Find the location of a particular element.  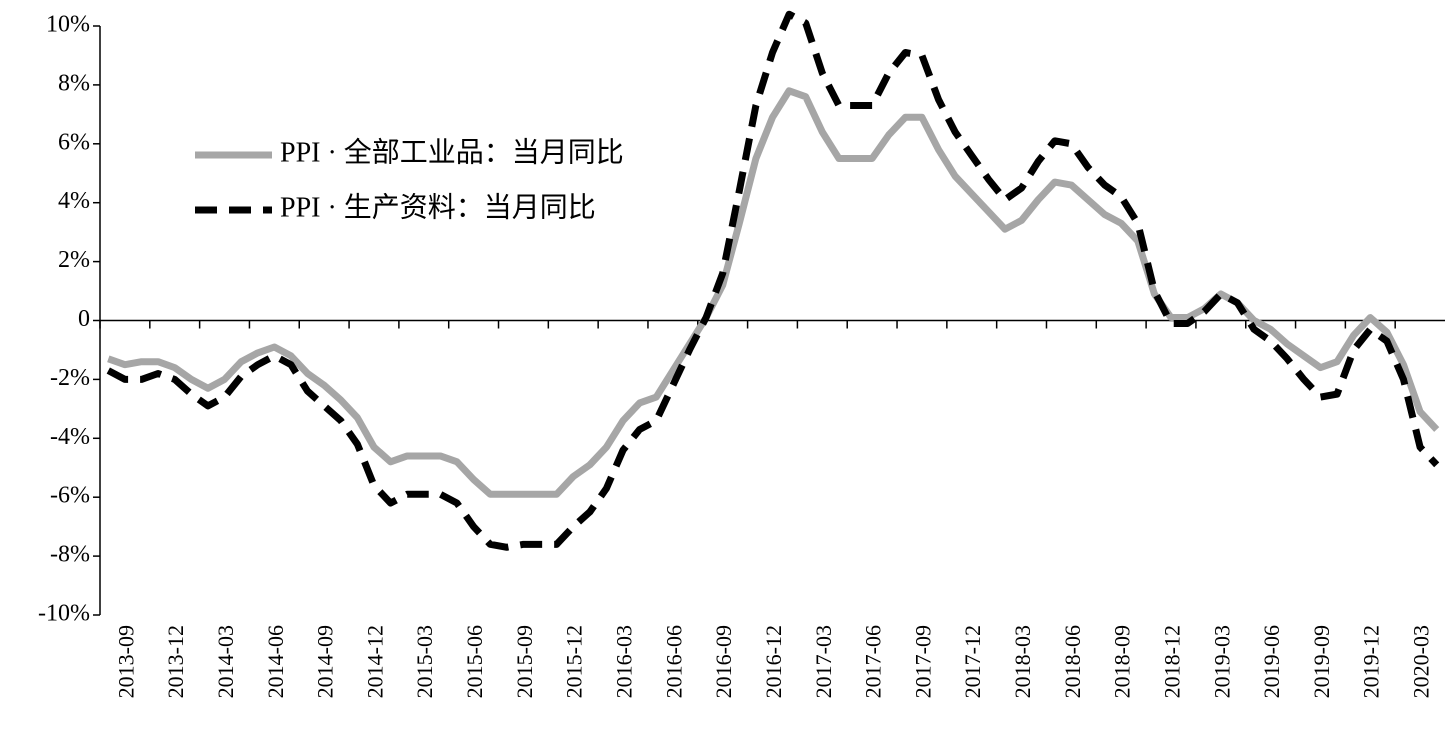

x-tick-label: 2014-06 is located at coordinates (275, 661).